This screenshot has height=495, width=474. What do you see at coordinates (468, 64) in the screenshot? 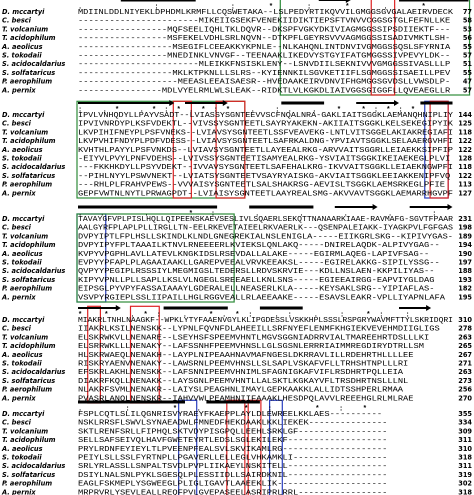
I see `residue-count: 51` at bounding box center [468, 64].